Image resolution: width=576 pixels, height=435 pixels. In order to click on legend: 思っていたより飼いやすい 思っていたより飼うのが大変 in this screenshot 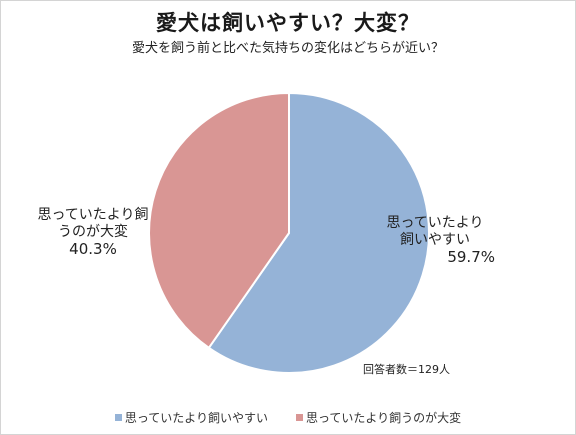, I will do `click(288, 417)`.